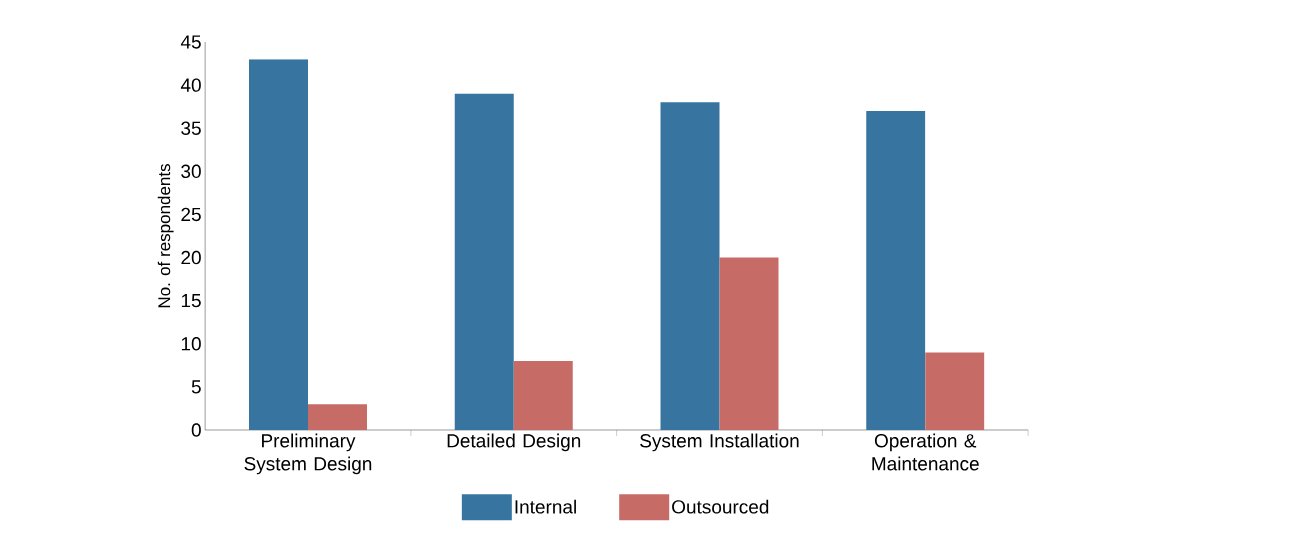 This screenshot has width=1302, height=552. What do you see at coordinates (190, 85) in the screenshot?
I see `y-tick-label: 40` at bounding box center [190, 85].